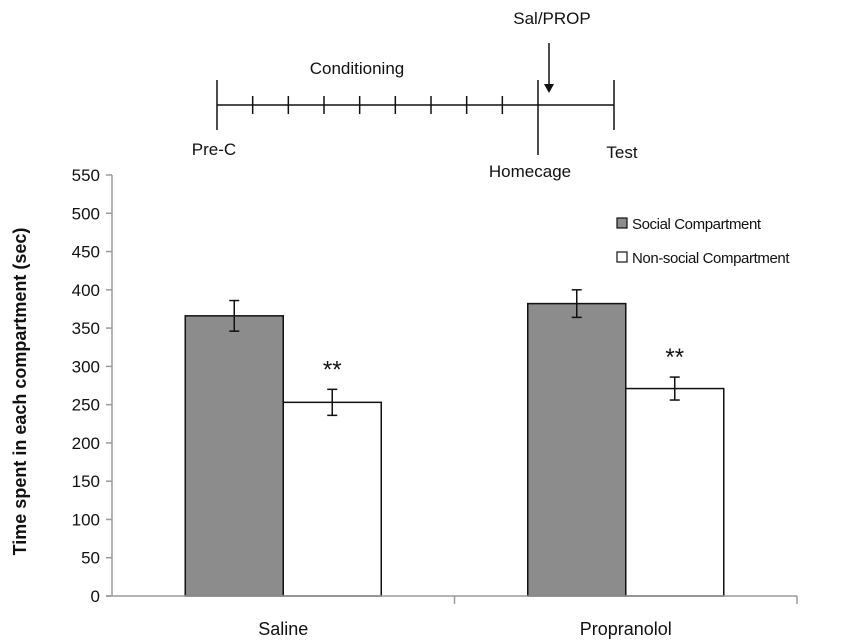  I want to click on y-tick-label: 550, so click(86, 175).